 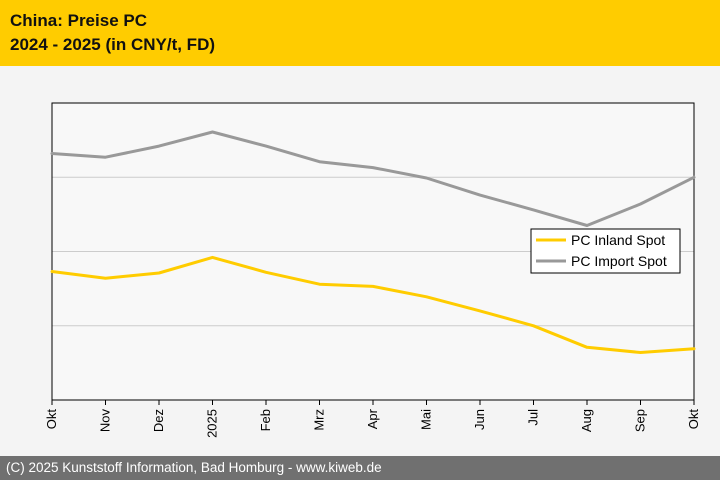 What do you see at coordinates (373, 402) in the screenshot?
I see `x-axis-ticks` at bounding box center [373, 402].